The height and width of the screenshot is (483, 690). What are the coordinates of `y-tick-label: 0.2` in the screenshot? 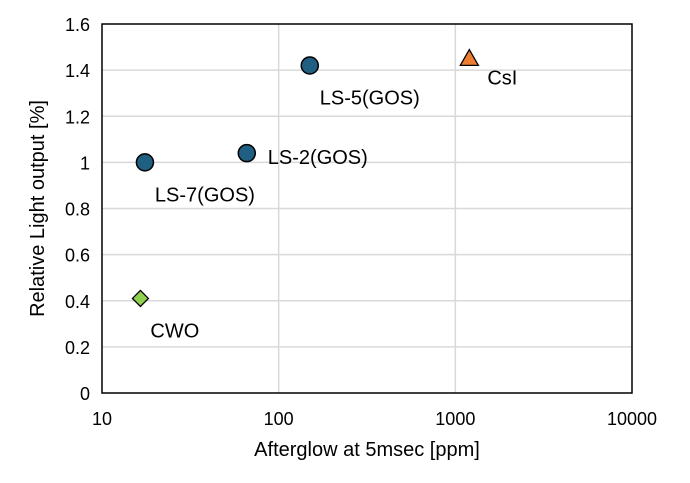 It's located at (77, 348).